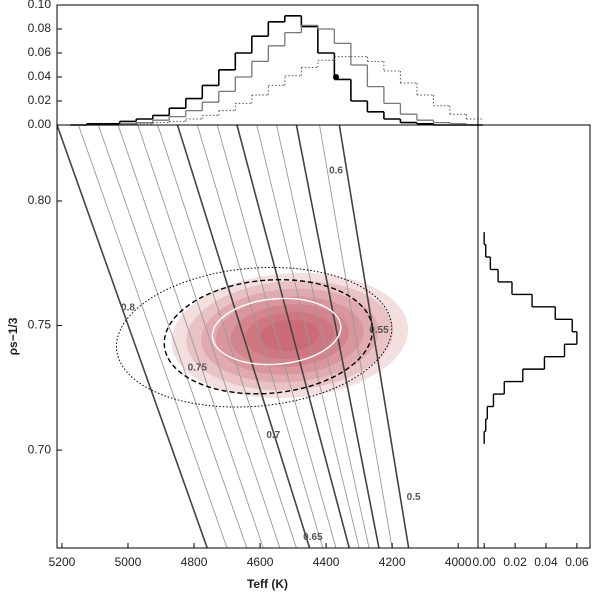  Describe the element at coordinates (198, 368) in the screenshot. I see `track-label: 0.75` at that location.